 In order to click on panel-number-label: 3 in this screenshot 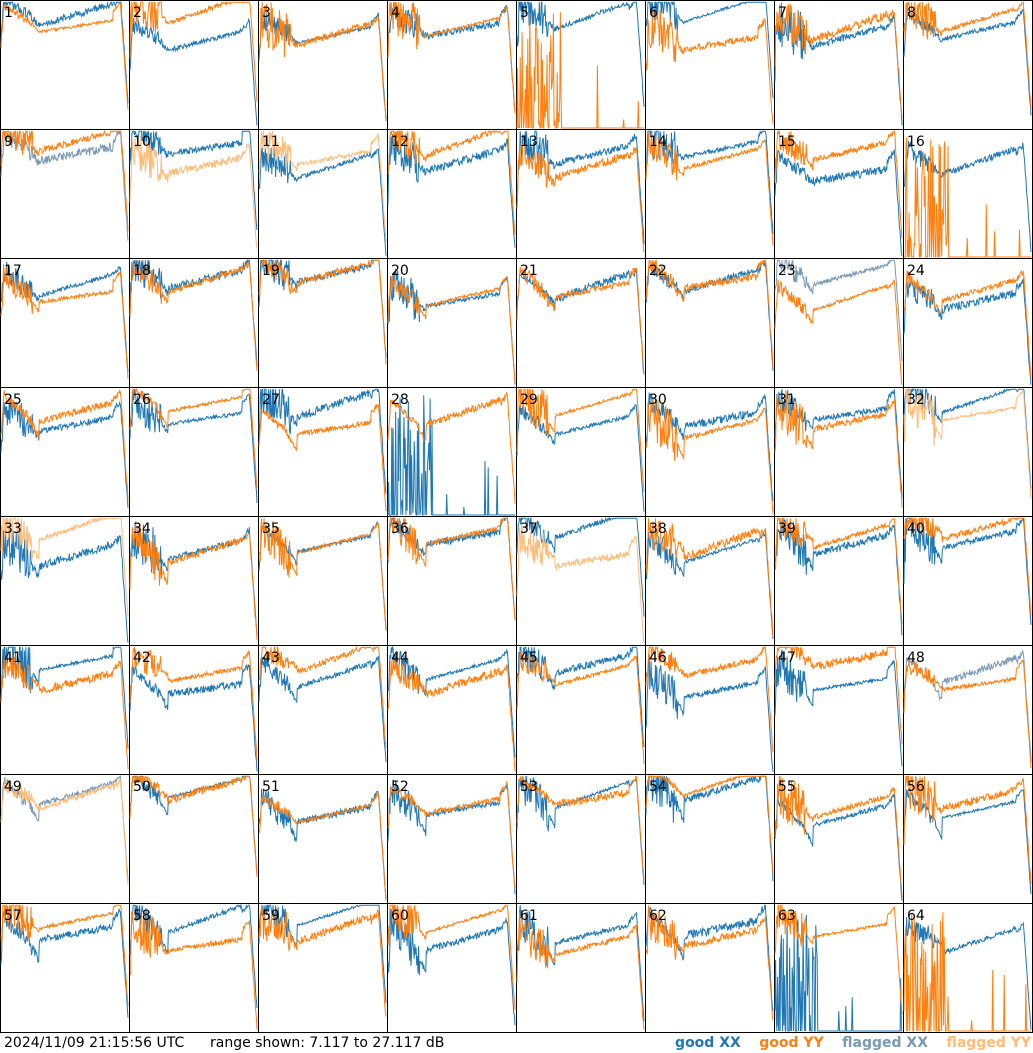, I will do `click(266, 13)`.